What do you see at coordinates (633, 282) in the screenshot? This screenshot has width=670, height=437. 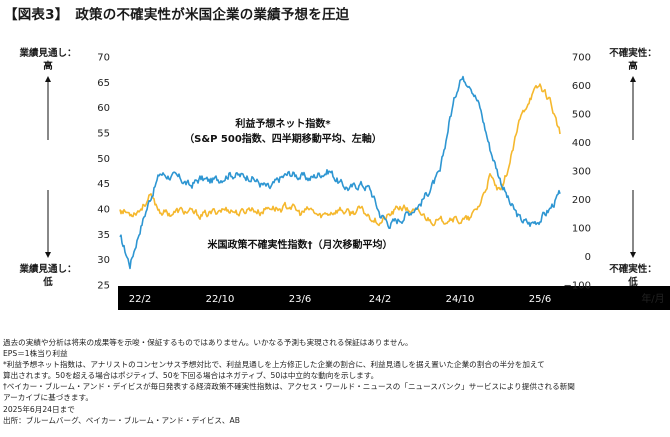 I see `right-axis-bottom-label-line2: 低` at bounding box center [633, 282].